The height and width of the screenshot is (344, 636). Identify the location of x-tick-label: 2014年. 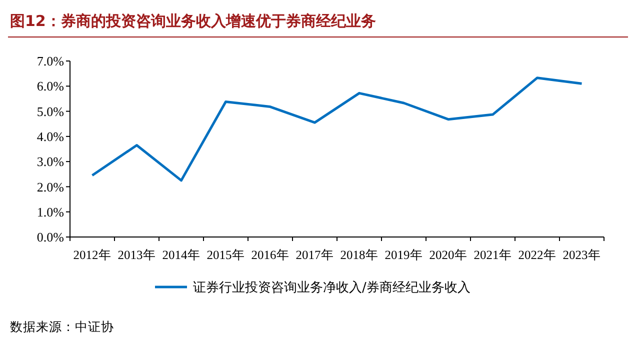
(181, 255).